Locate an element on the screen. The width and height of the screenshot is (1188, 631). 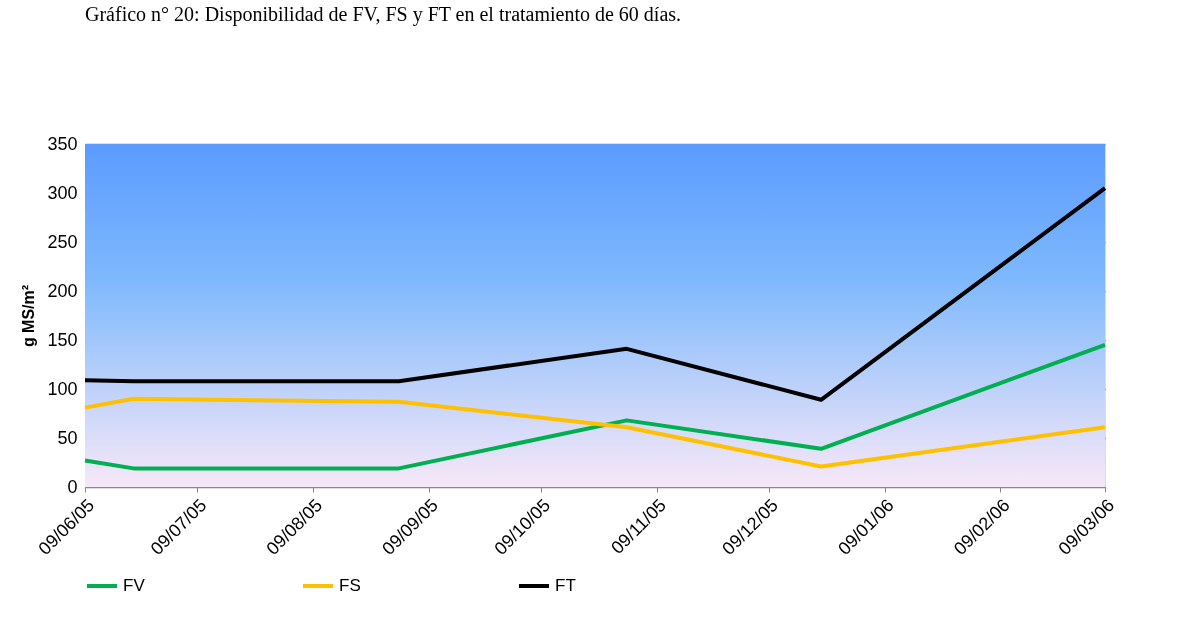
y-tick-label: 300 is located at coordinates (62, 192).